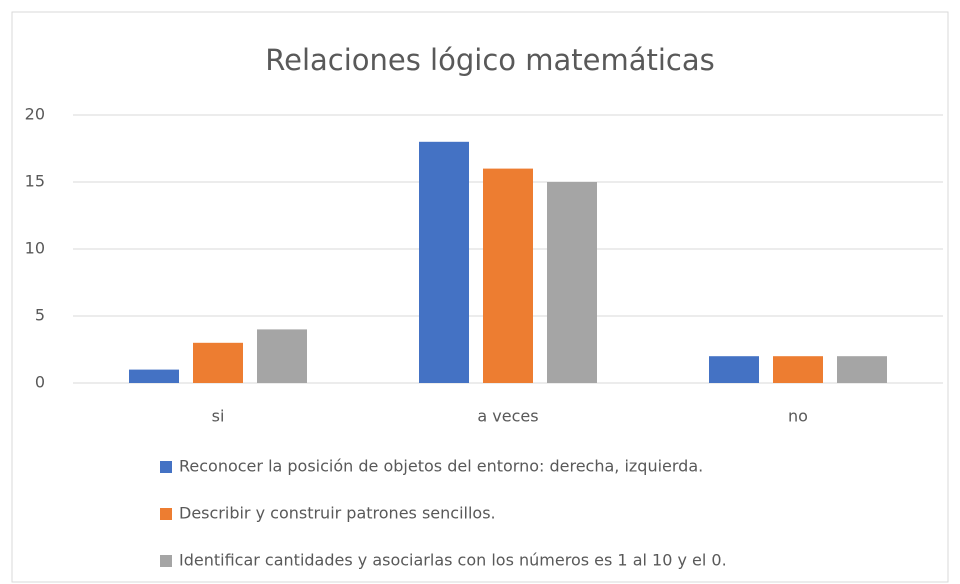 This screenshot has height=584, width=960. I want to click on y-tick-label: 15, so click(35, 181).